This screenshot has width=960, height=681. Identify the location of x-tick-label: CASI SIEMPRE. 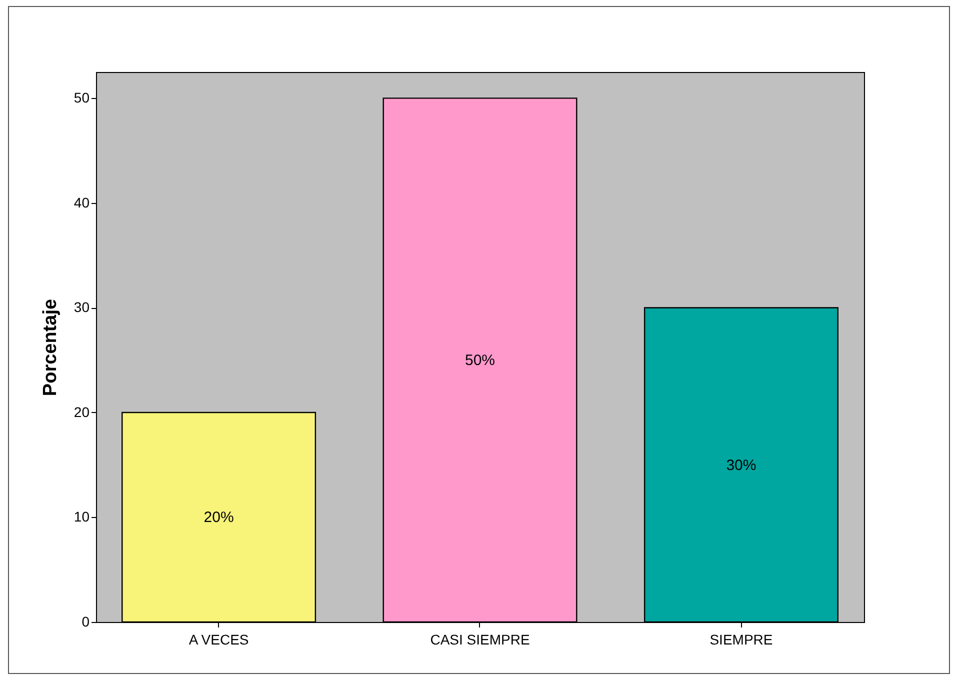
(480, 640).